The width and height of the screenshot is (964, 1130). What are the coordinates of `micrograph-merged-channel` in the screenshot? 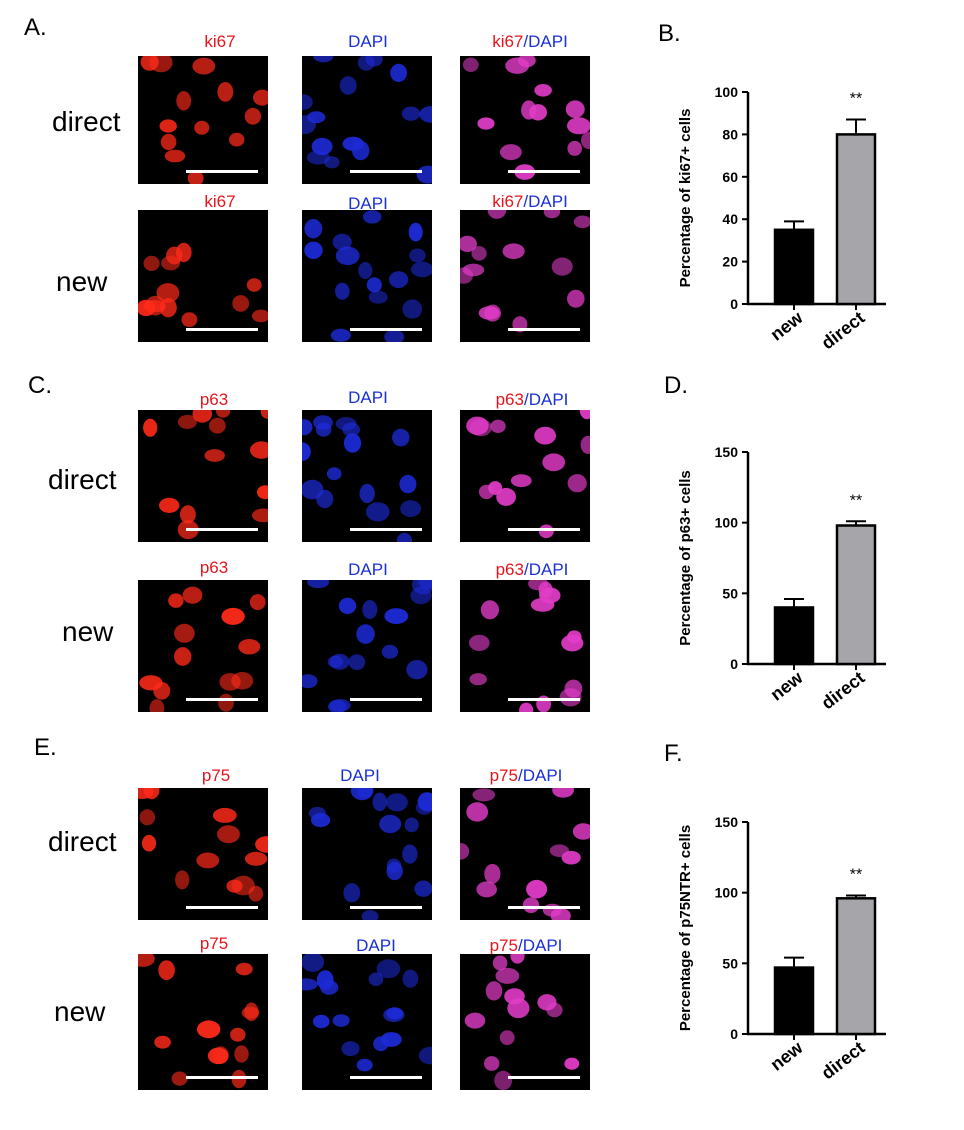 It's located at (525, 1022).